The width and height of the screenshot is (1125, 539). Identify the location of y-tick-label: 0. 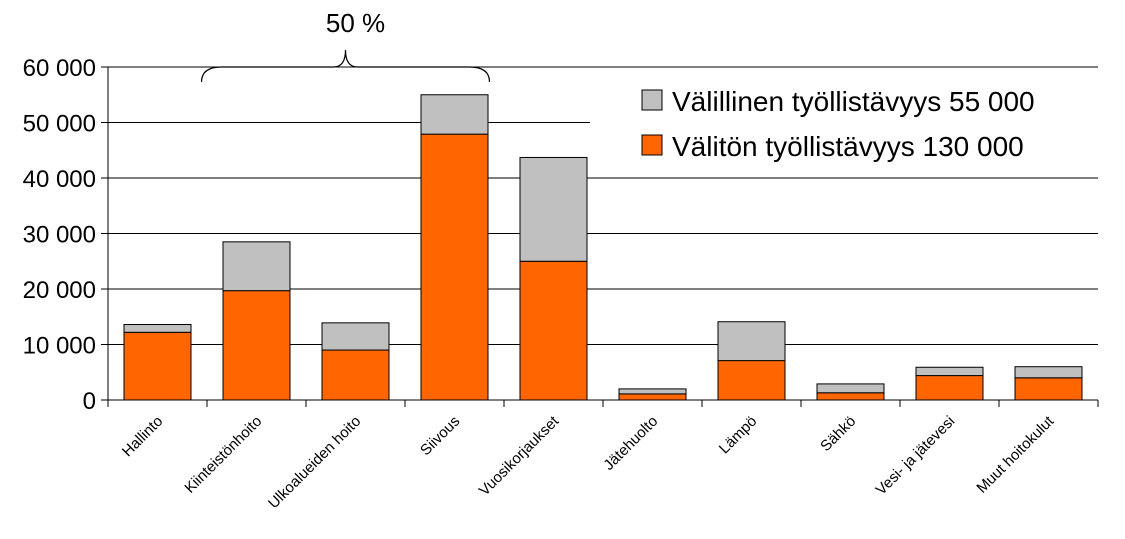
(89, 401).